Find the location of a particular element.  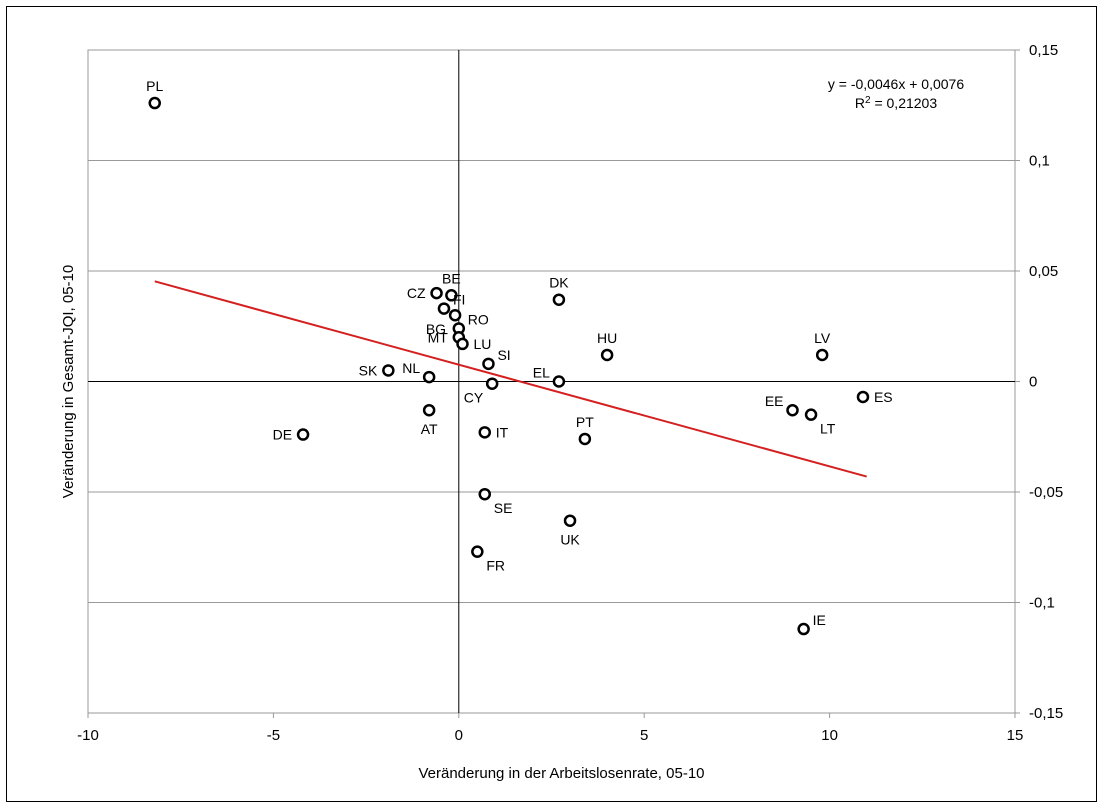

data-point-fr: FR is located at coordinates (488, 559).